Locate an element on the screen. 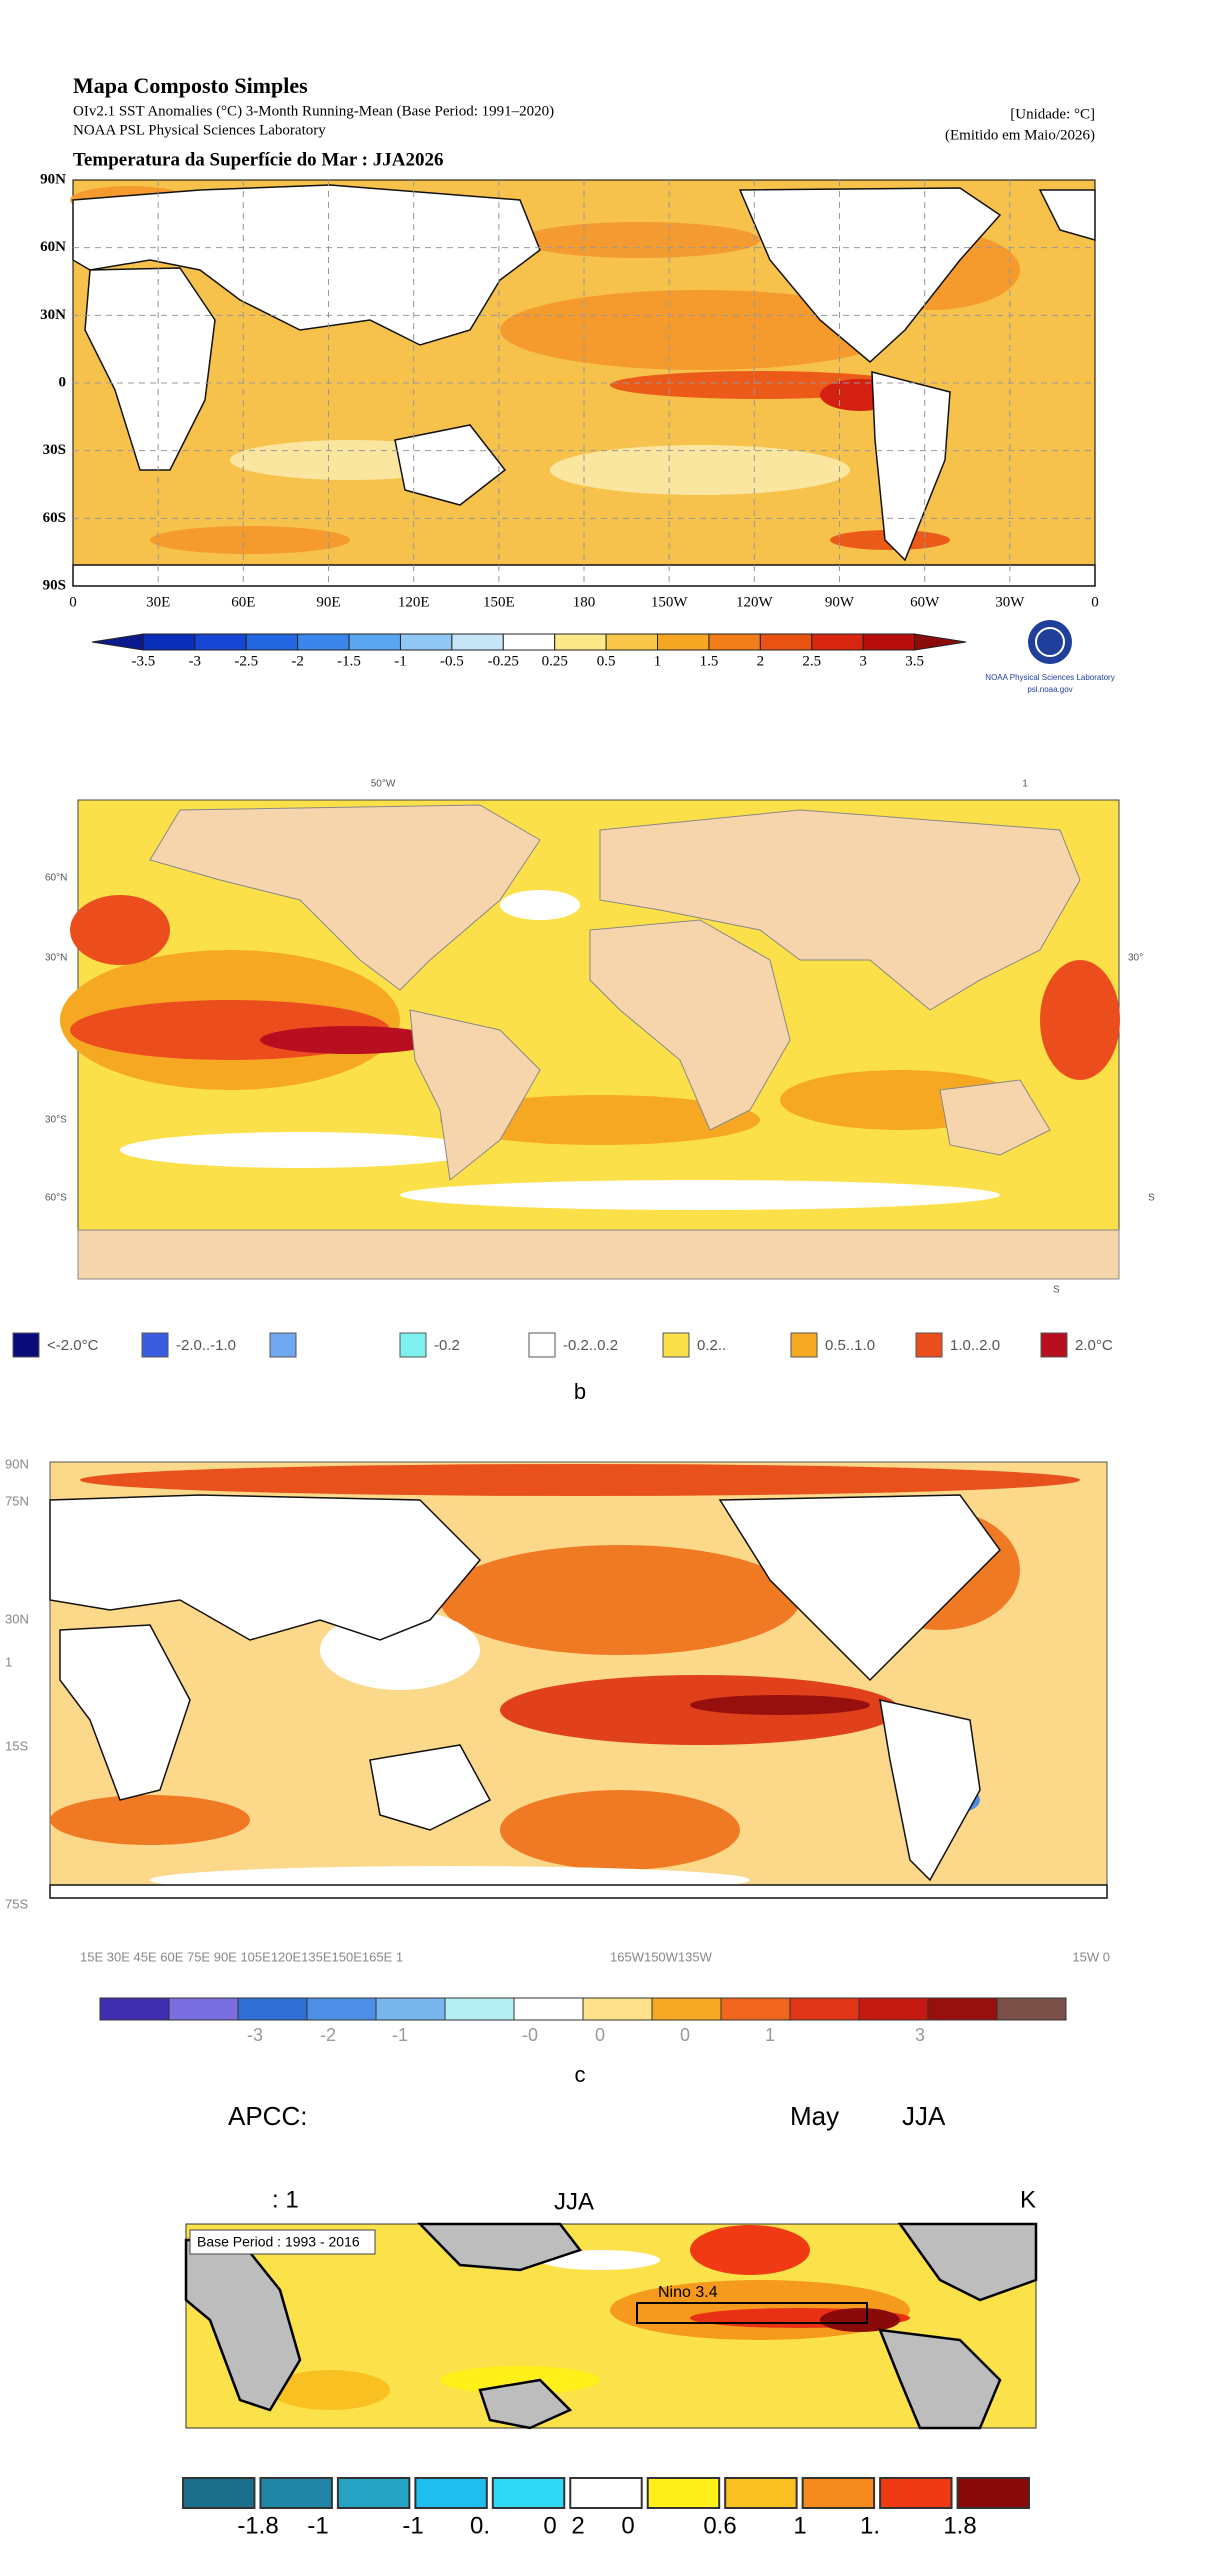  left-label: 60°N is located at coordinates (56, 878).